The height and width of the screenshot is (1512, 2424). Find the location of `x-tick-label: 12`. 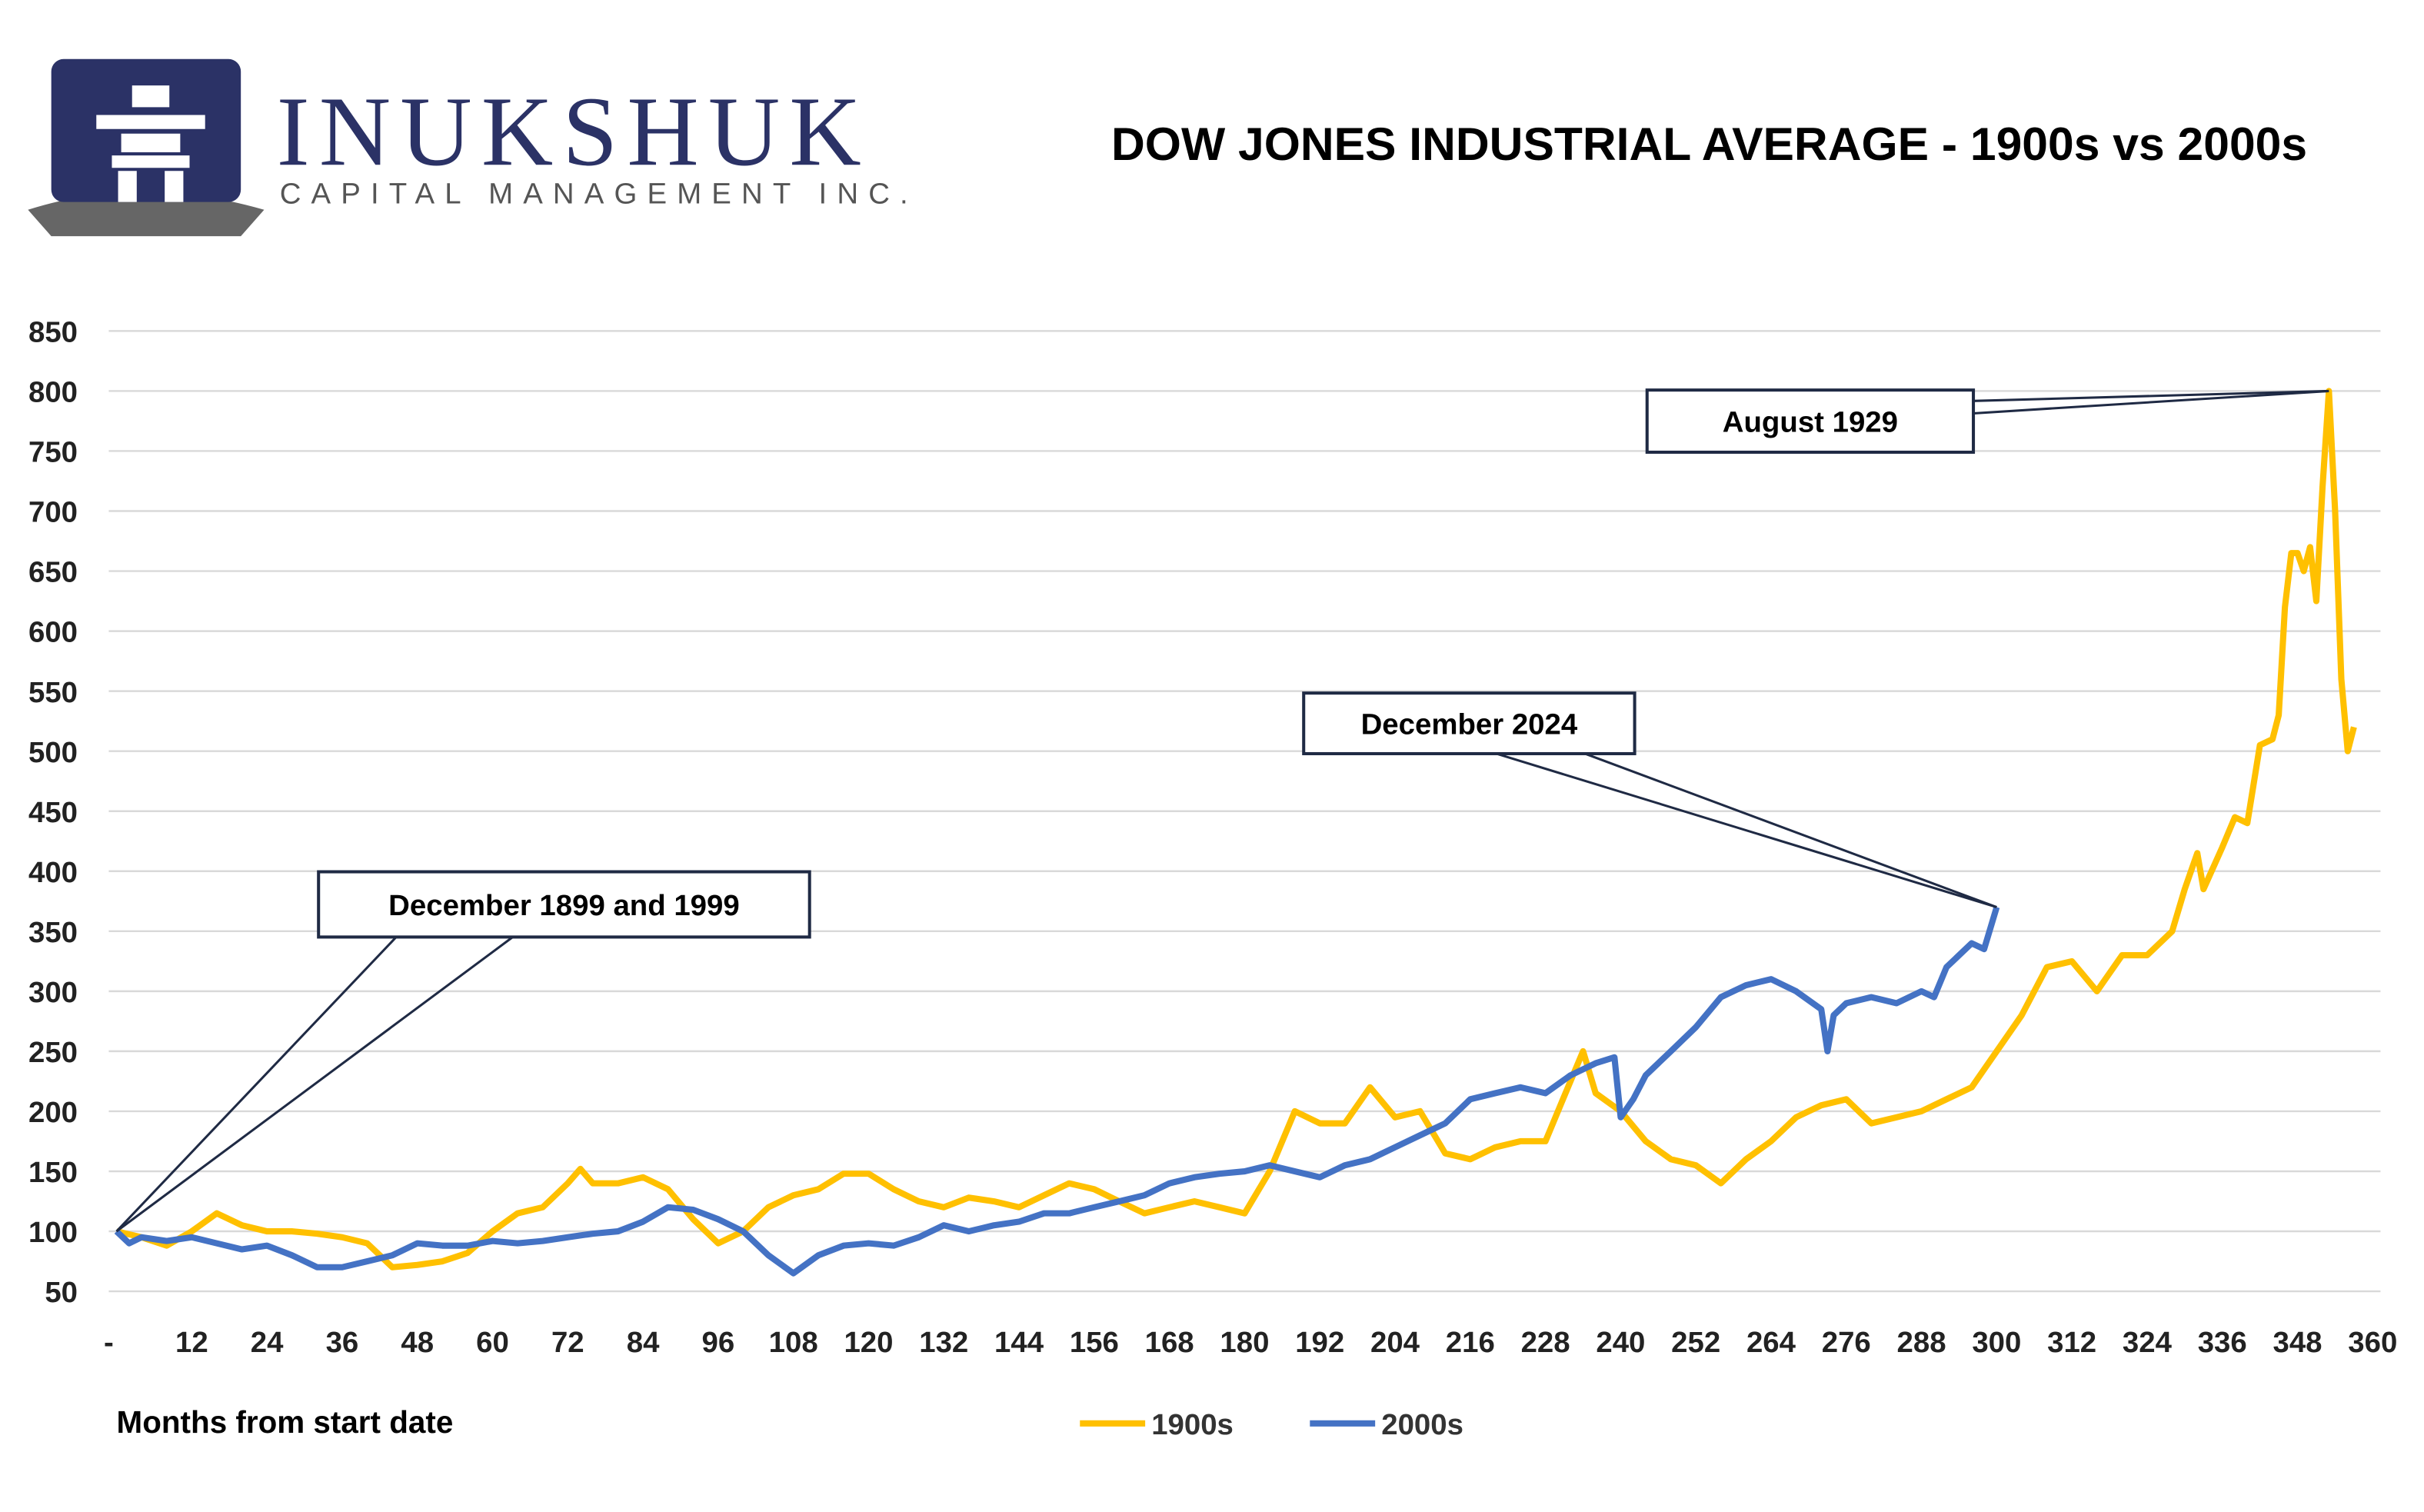

x-tick-label: 12 is located at coordinates (191, 1342).